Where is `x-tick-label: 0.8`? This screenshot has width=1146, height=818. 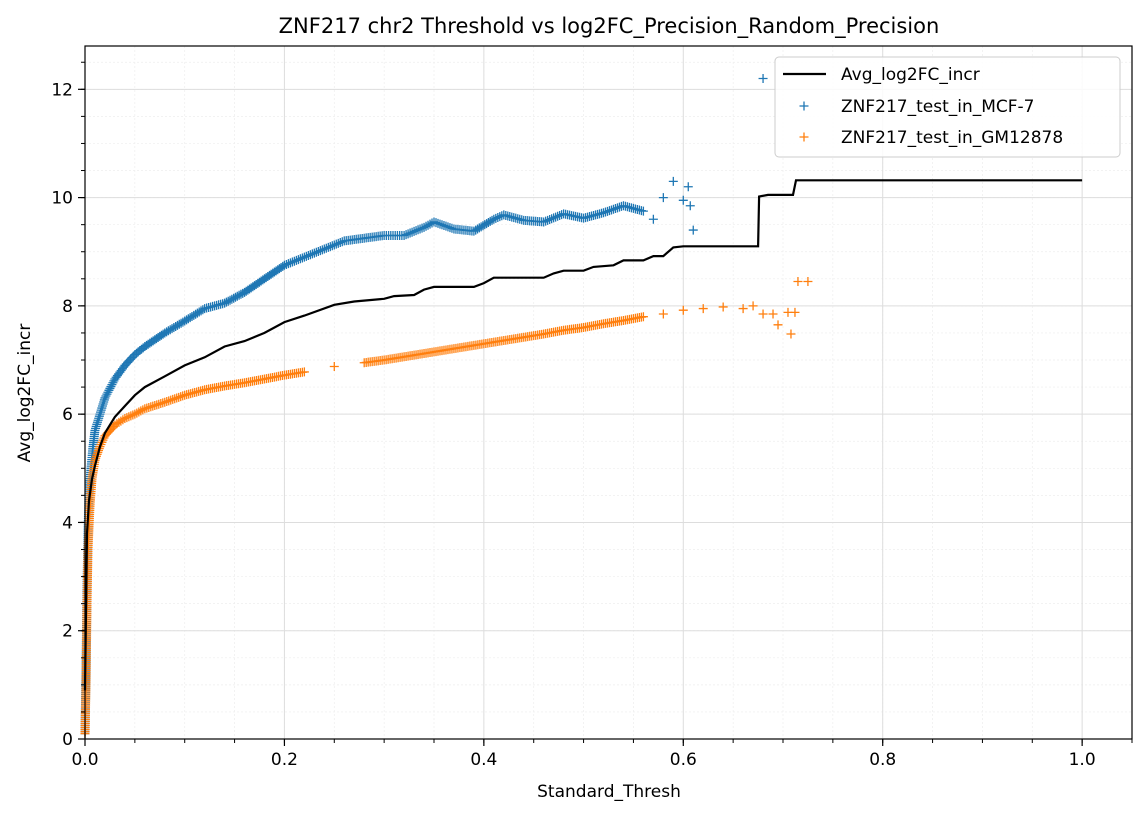
x-tick-label: 0.8 is located at coordinates (882, 760).